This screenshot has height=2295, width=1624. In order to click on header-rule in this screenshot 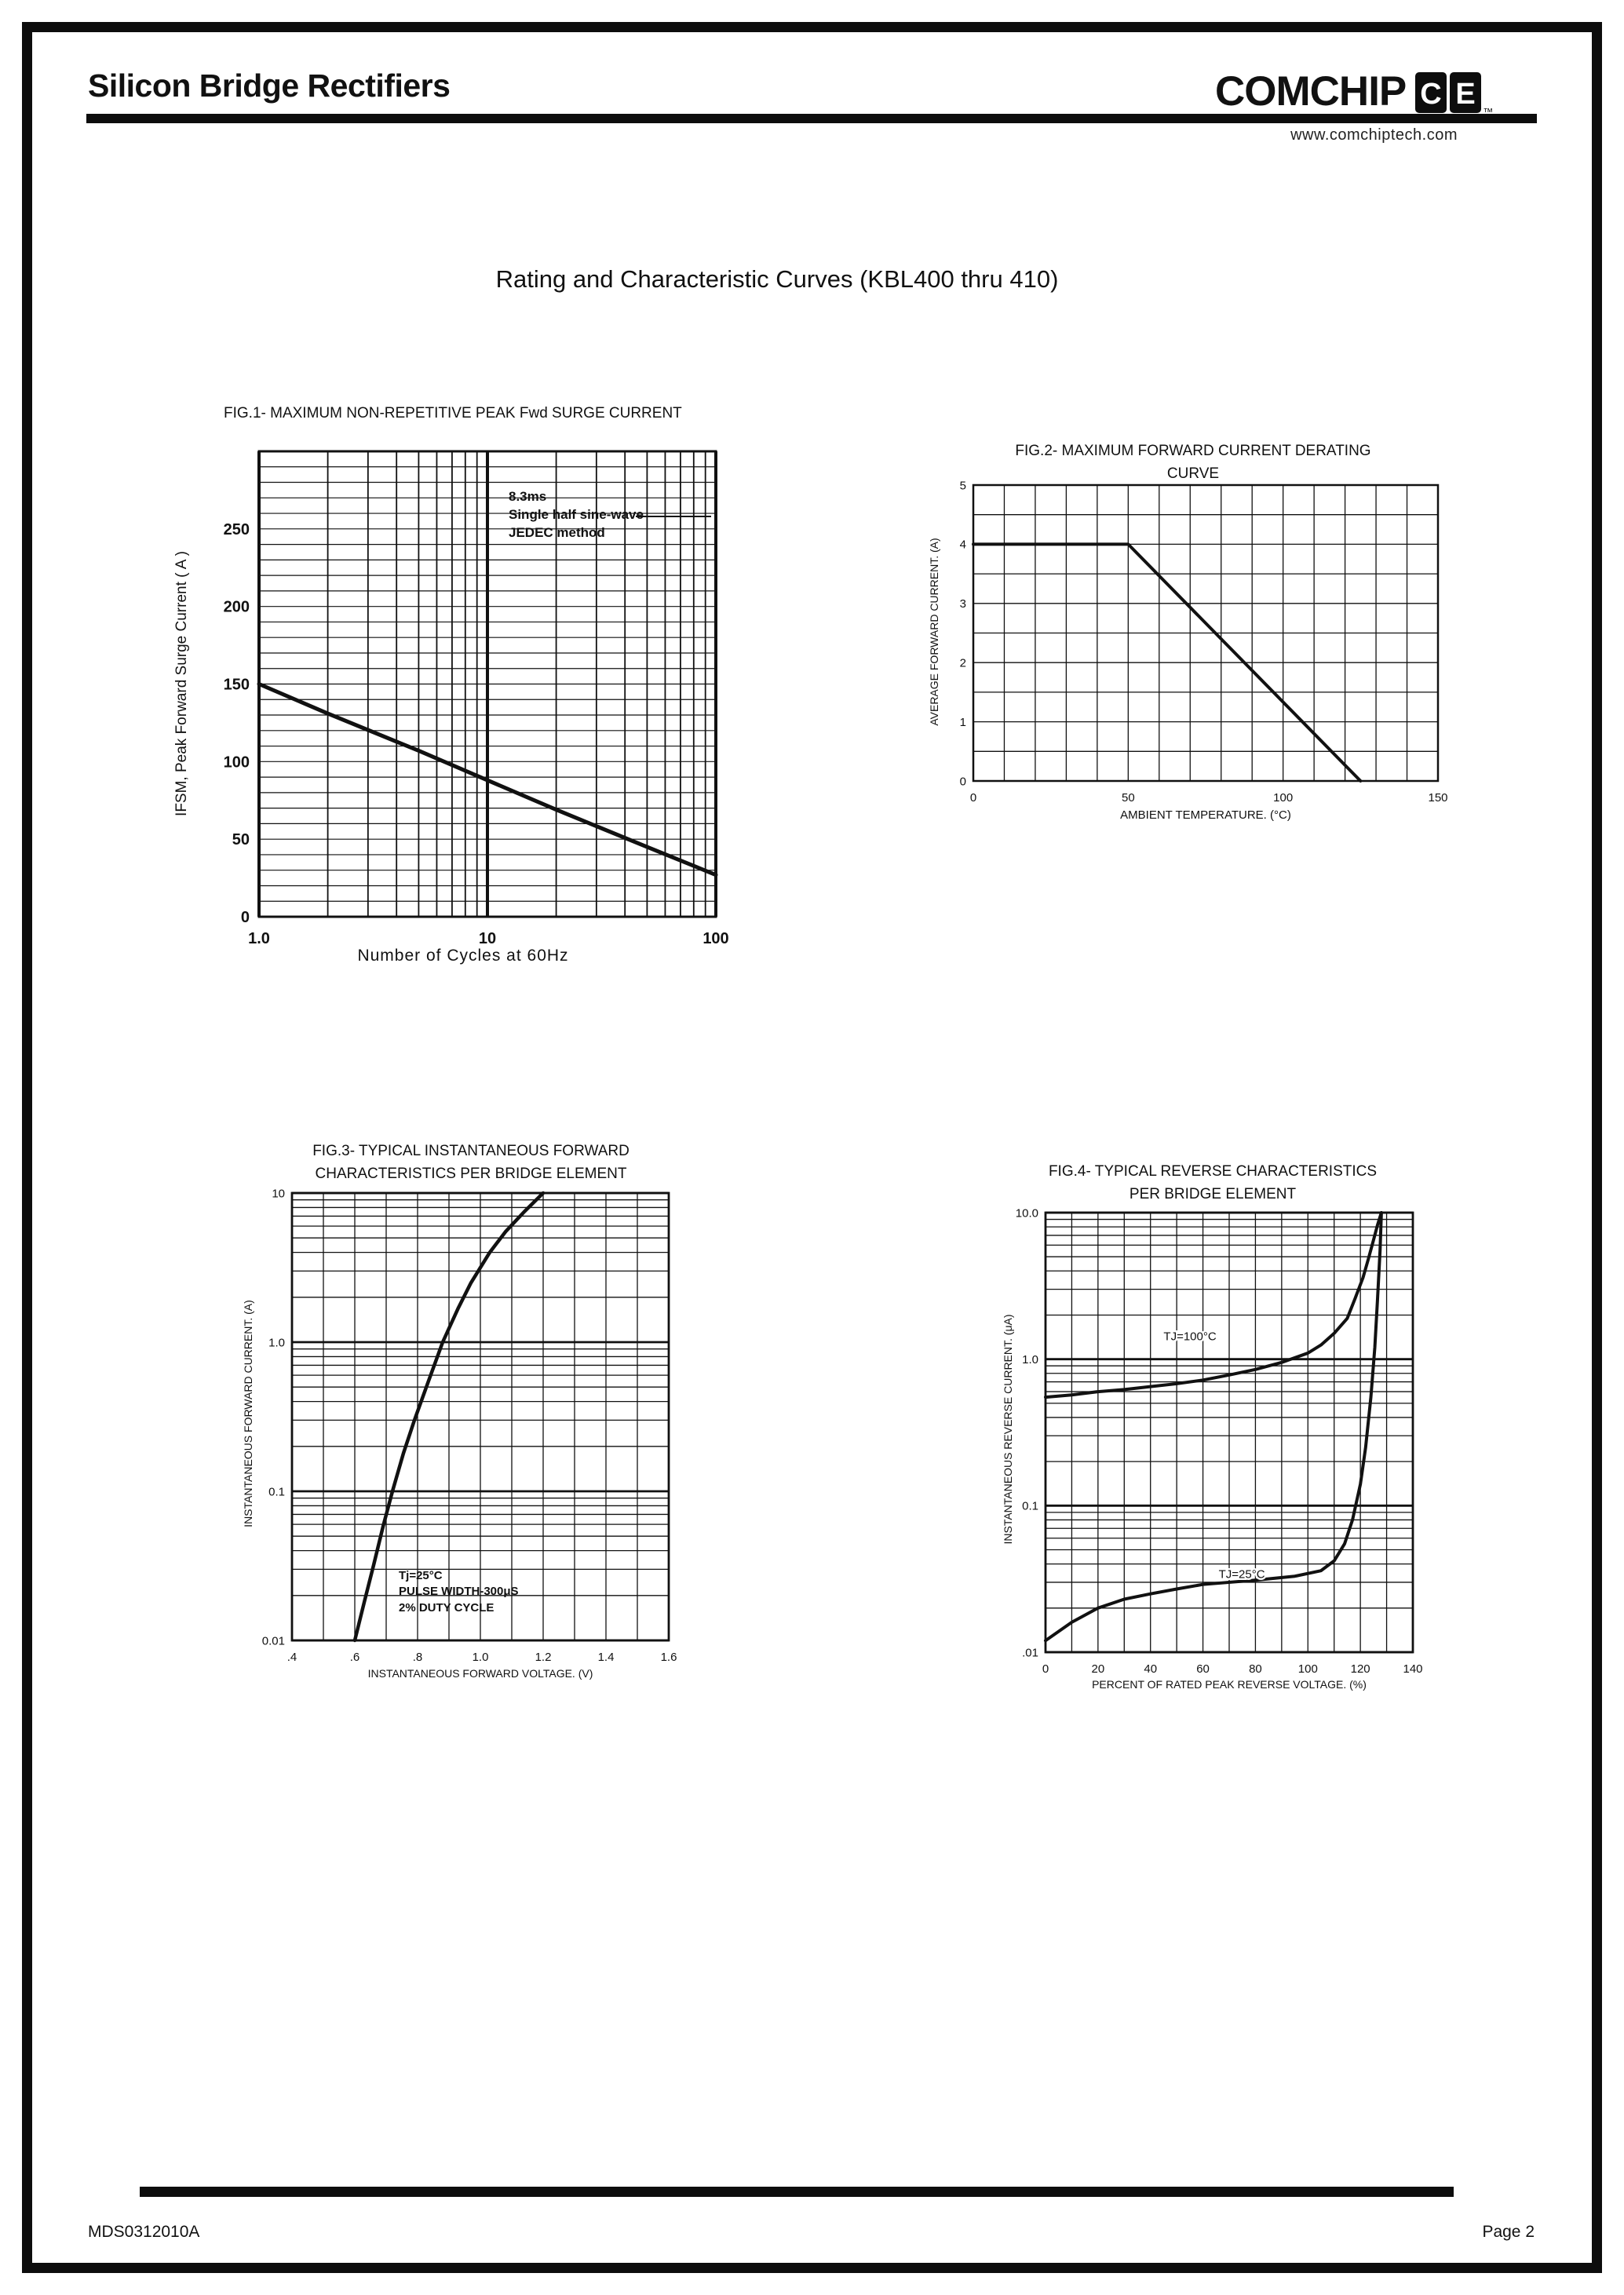, I will do `click(811, 118)`.